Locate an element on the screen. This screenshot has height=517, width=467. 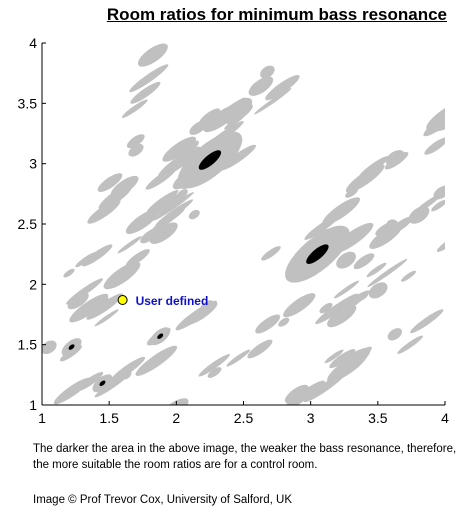
x-tick-label: 1 is located at coordinates (42, 418).